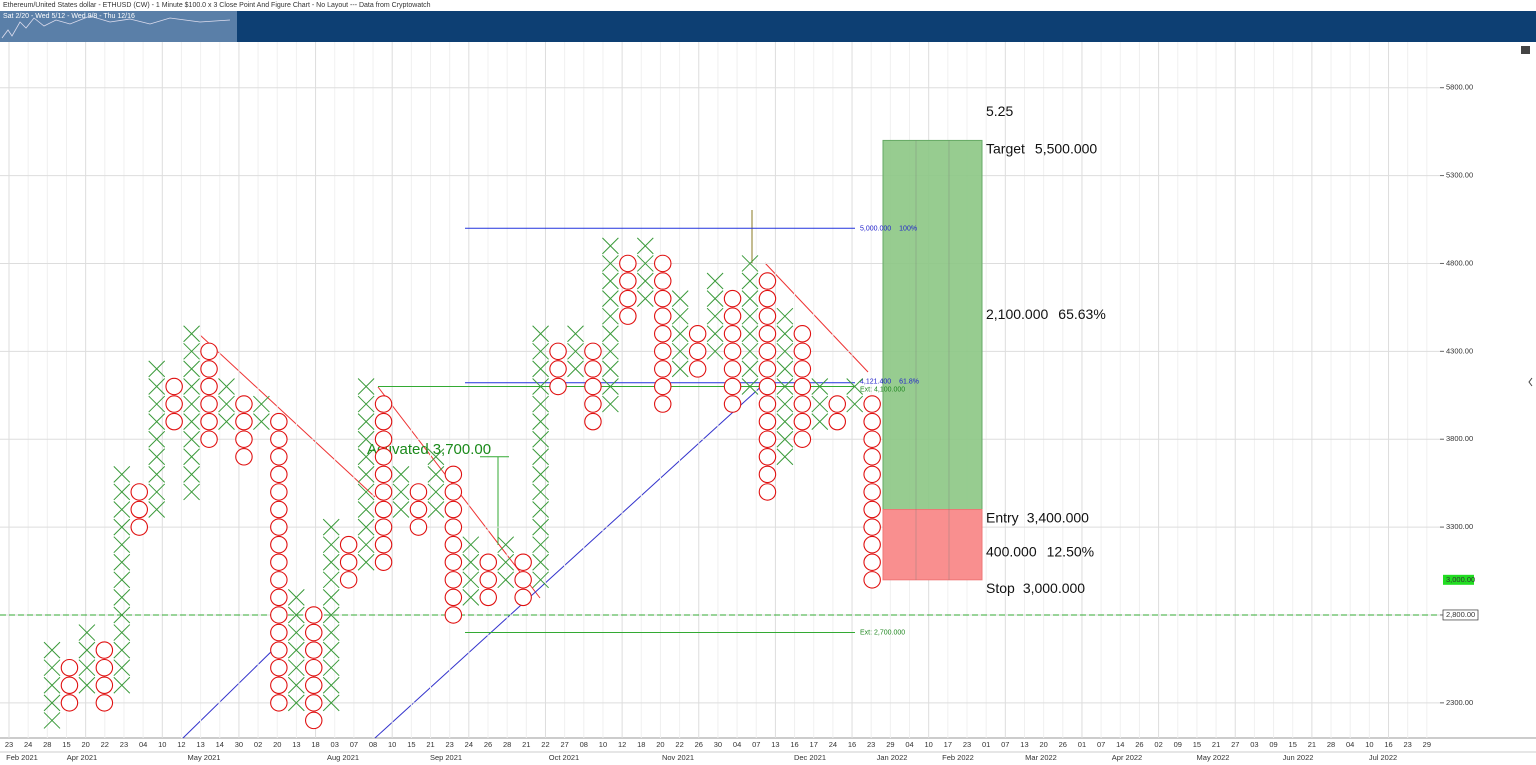 The height and width of the screenshot is (765, 1536). What do you see at coordinates (888, 228) in the screenshot?
I see `fib-label: 5,000.000 100%` at bounding box center [888, 228].